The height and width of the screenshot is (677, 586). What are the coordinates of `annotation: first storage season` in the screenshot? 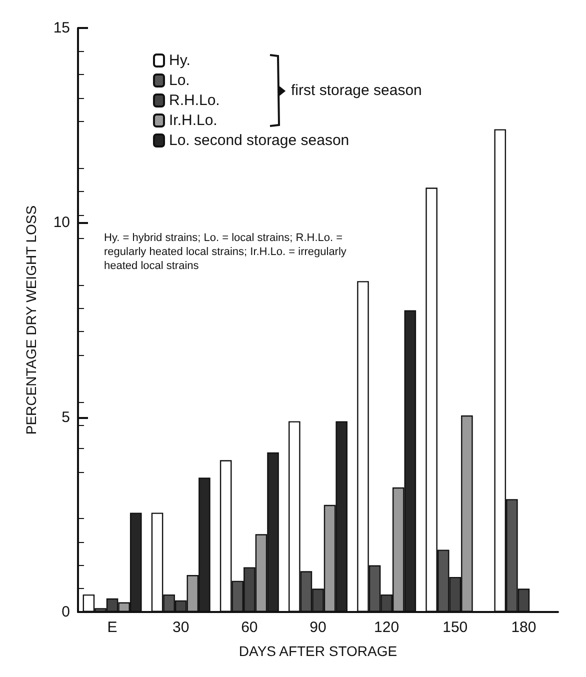 It's located at (356, 90).